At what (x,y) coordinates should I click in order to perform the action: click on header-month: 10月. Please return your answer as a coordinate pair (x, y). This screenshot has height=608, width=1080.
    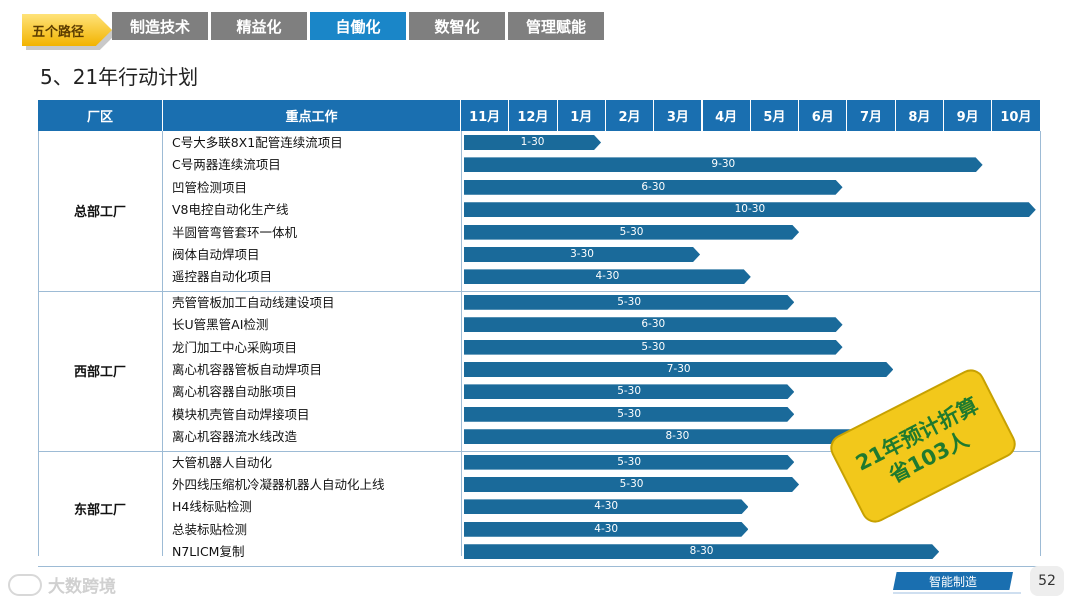
    Looking at the image, I should click on (1016, 115).